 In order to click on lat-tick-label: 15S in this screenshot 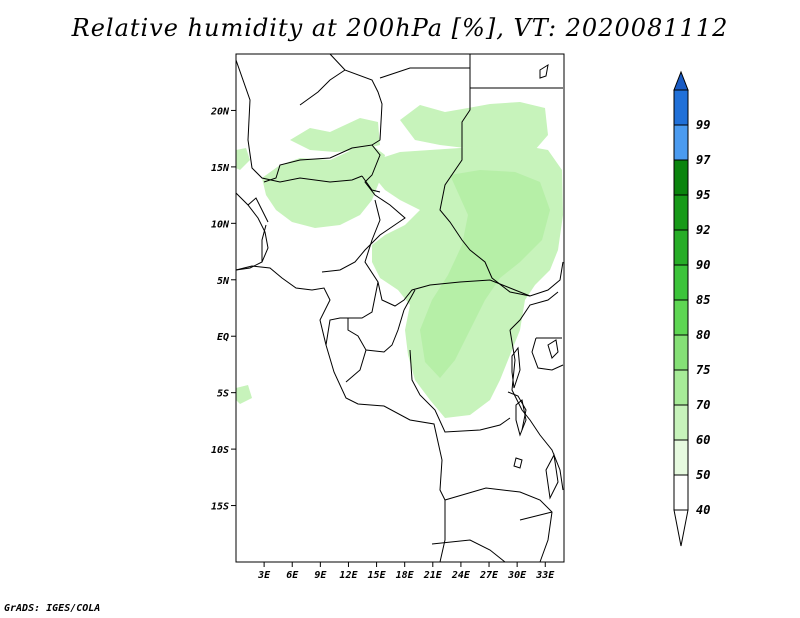, I will do `click(220, 507)`.